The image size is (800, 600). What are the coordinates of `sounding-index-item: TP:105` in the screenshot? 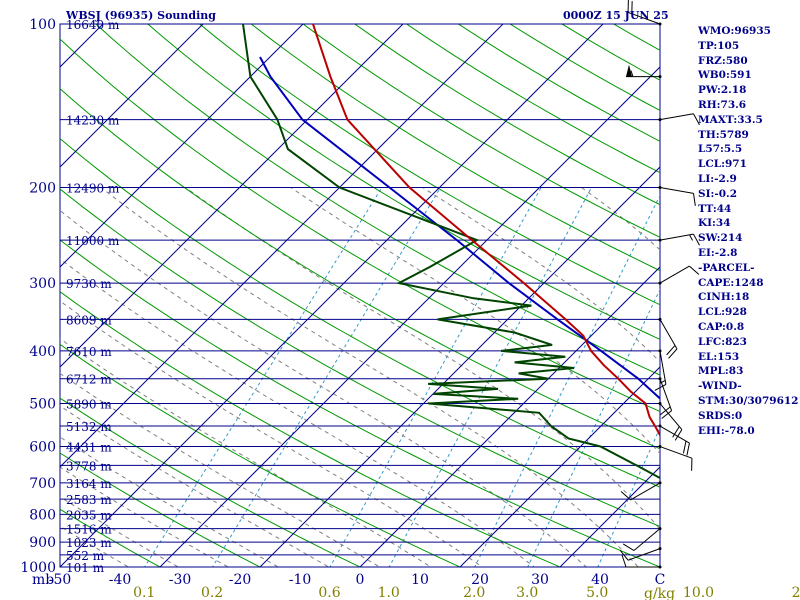 It's located at (719, 45).